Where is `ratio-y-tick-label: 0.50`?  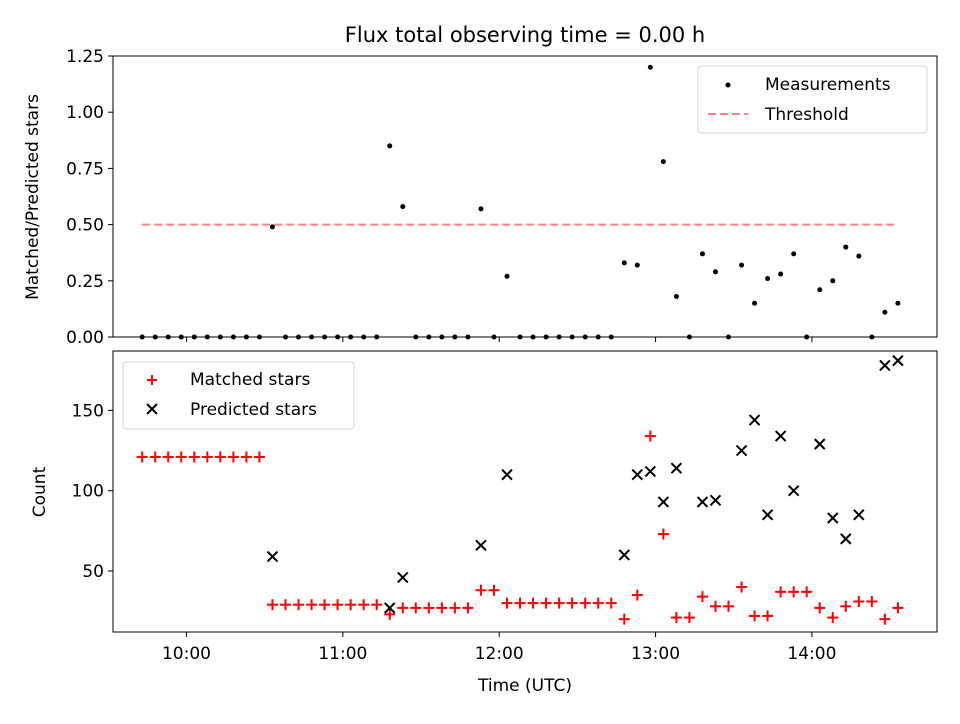
ratio-y-tick-label: 0.50 is located at coordinates (85, 226).